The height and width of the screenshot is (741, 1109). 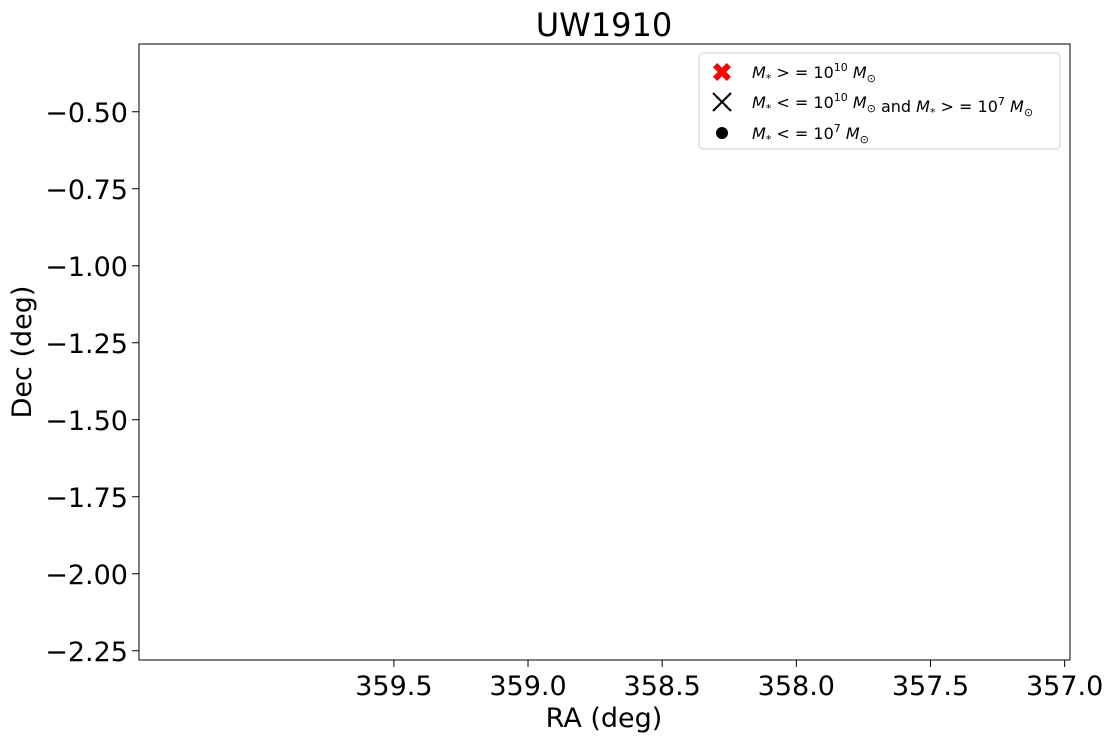 I want to click on legend-box, so click(x=879, y=101).